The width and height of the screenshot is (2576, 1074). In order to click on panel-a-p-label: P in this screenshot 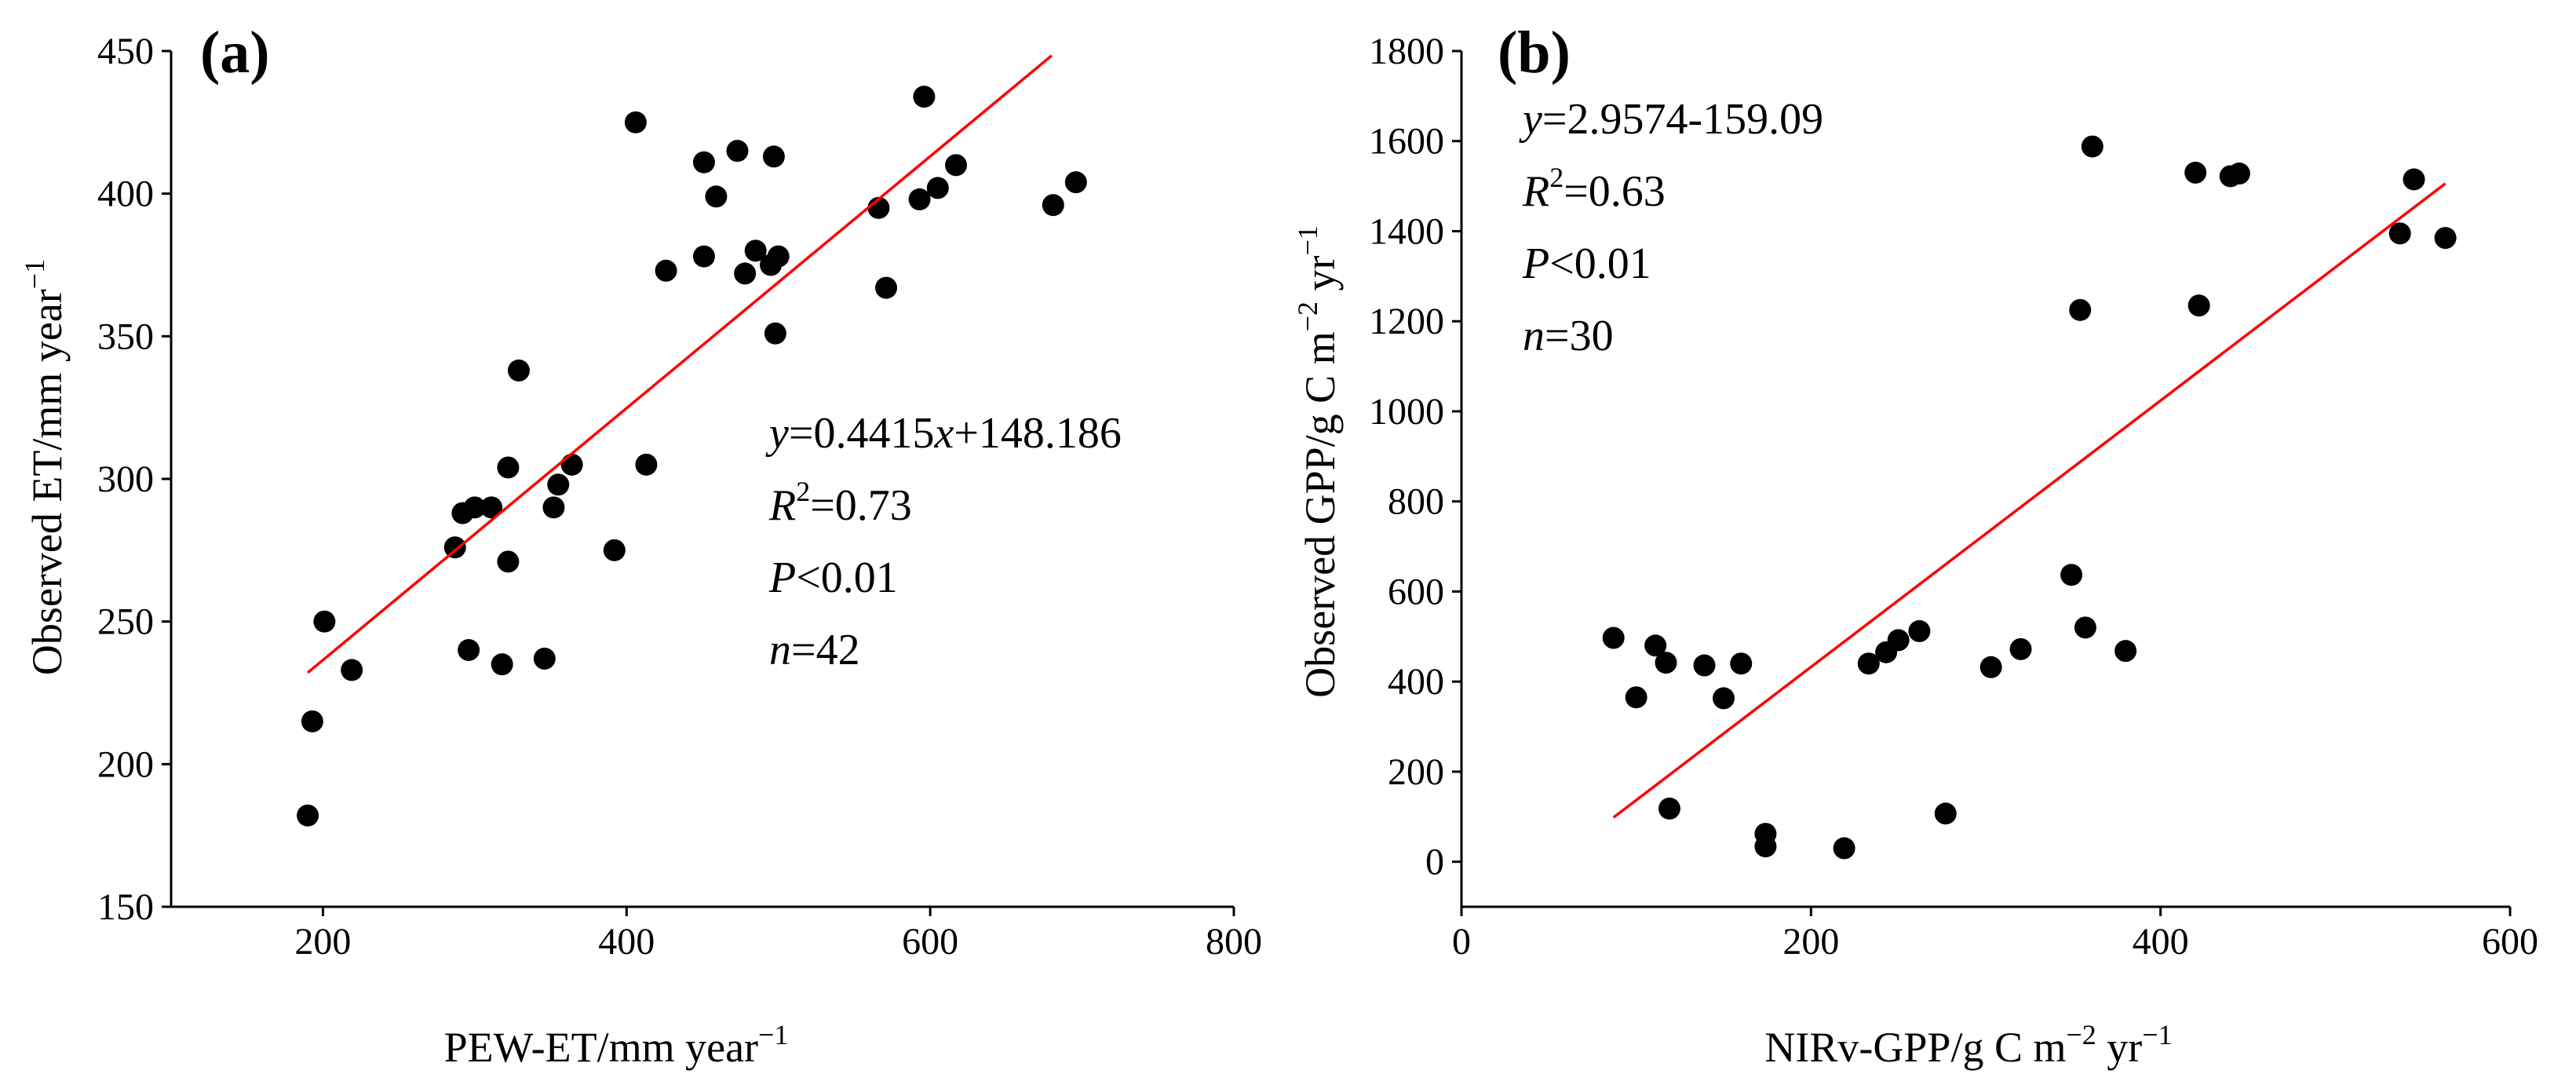, I will do `click(782, 577)`.